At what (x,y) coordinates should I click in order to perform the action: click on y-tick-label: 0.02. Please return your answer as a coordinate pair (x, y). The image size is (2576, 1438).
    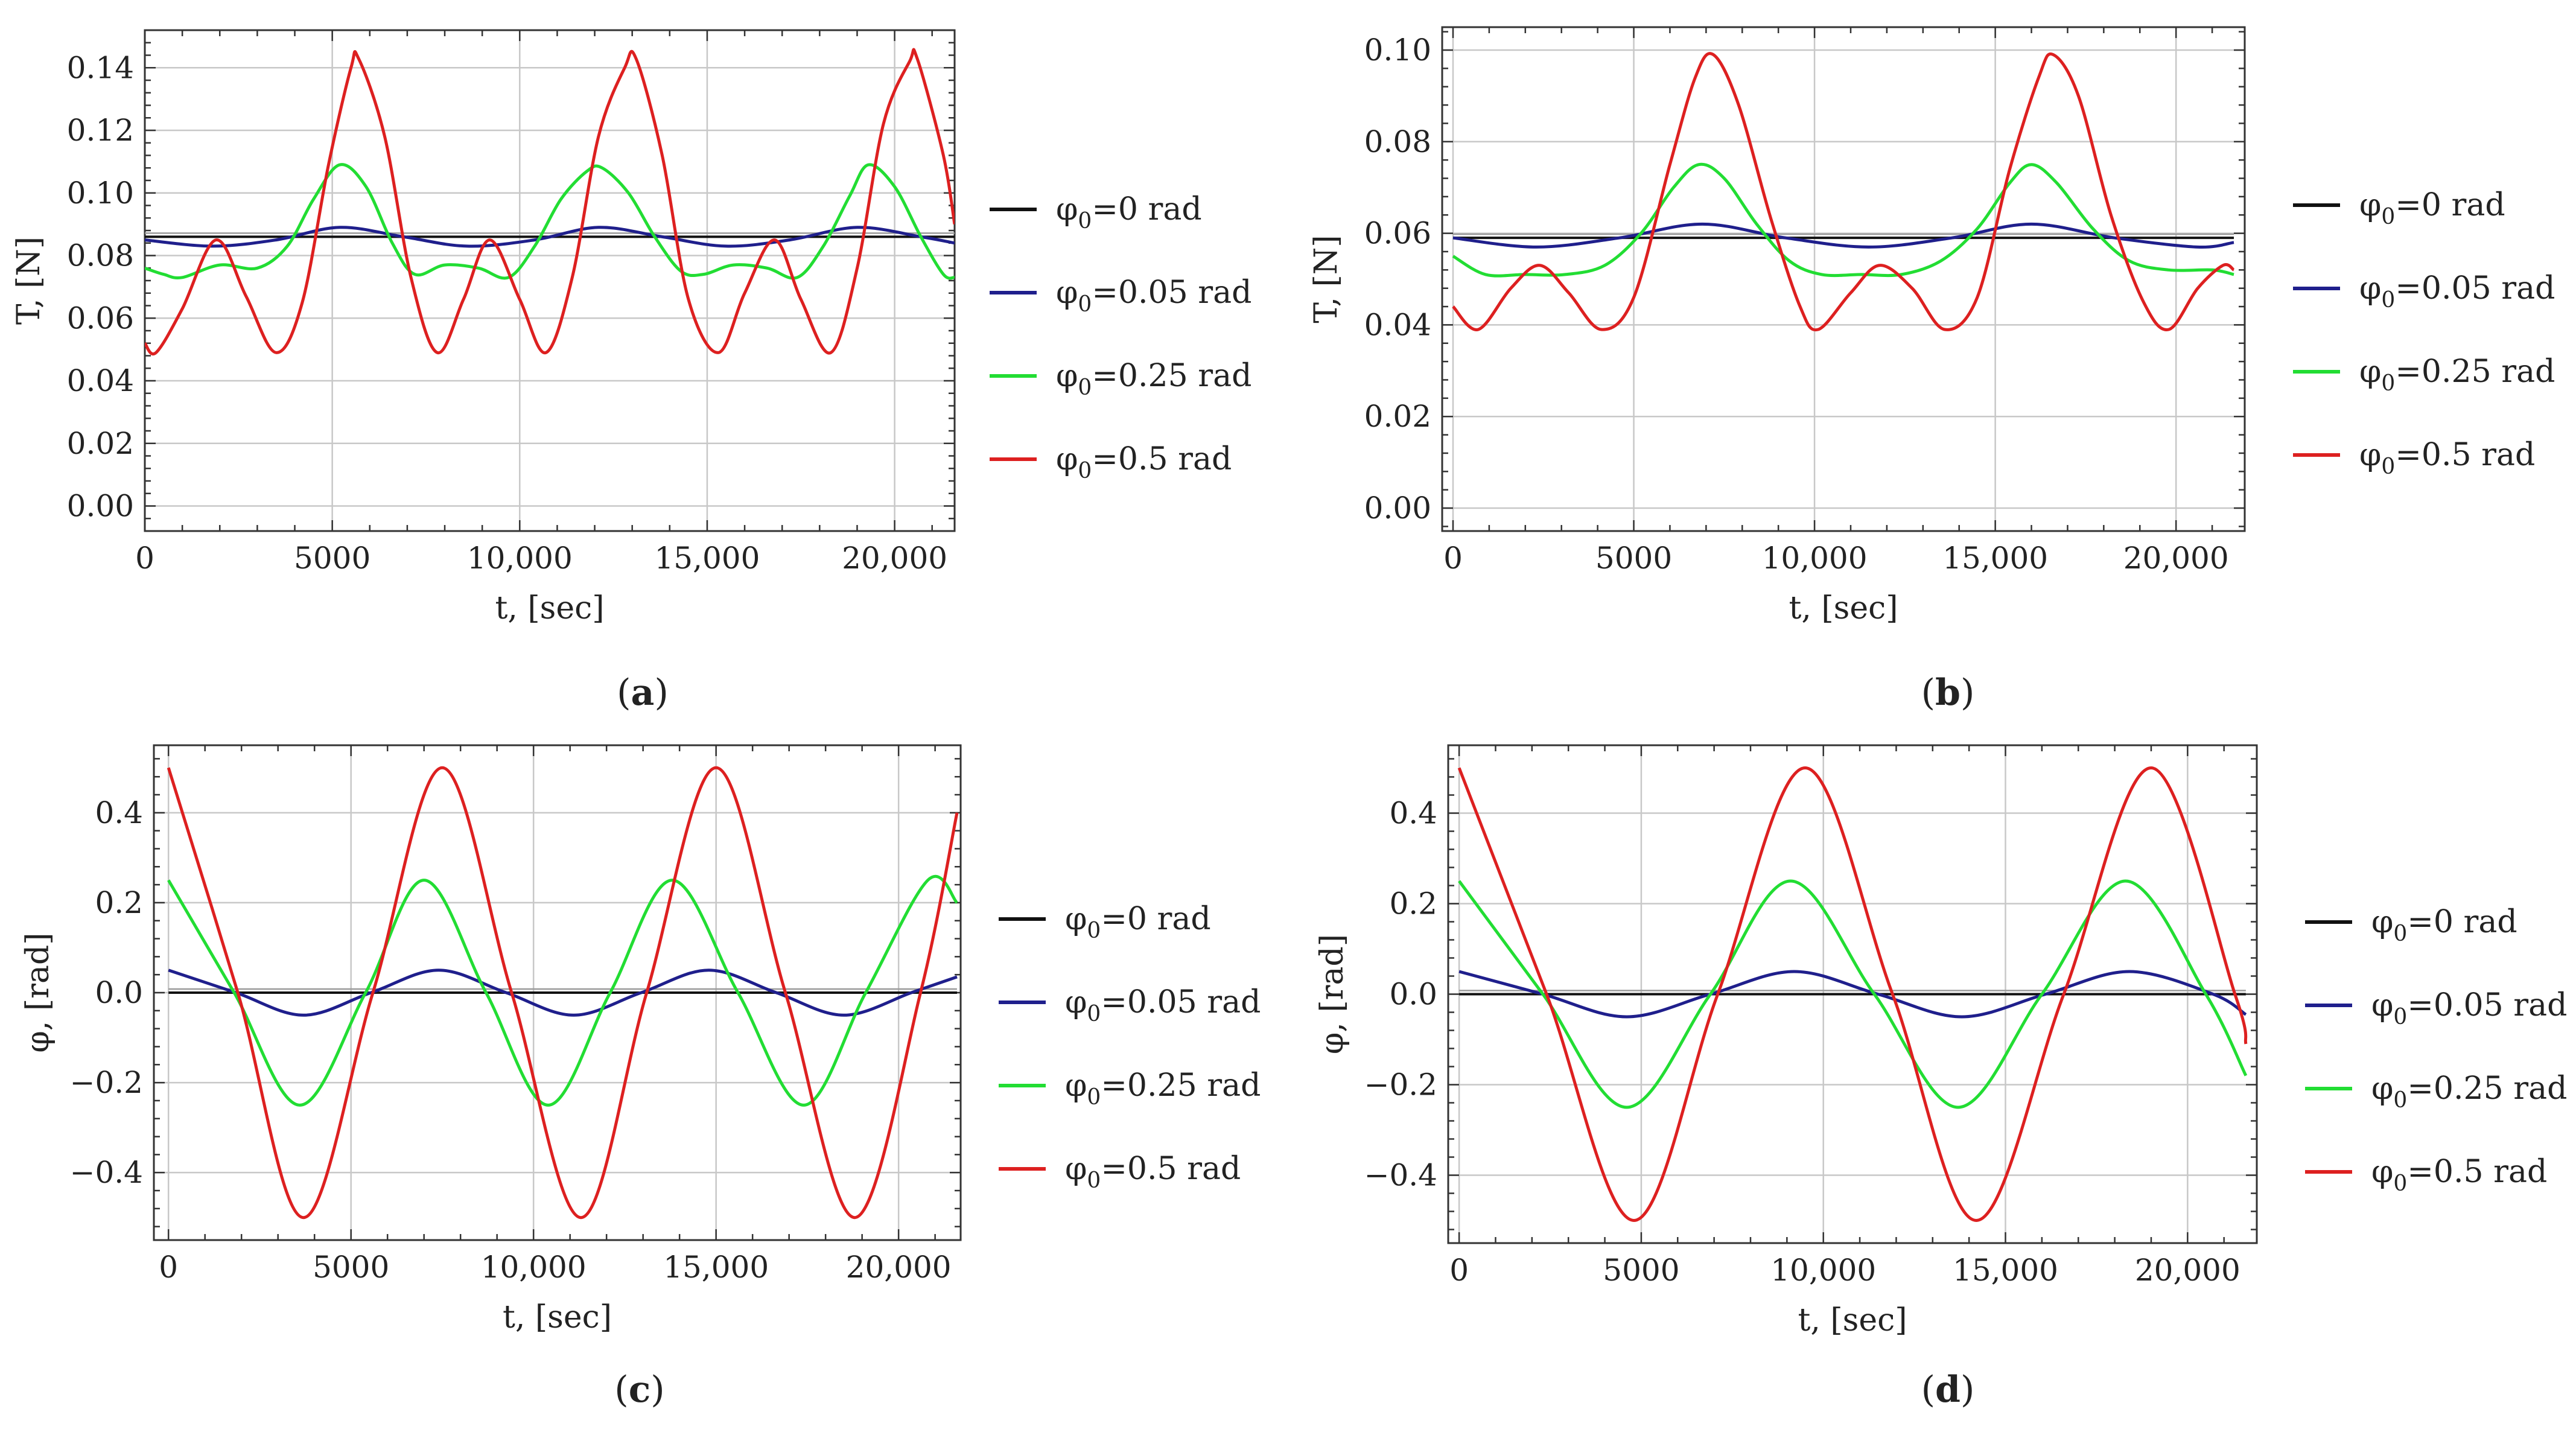
    Looking at the image, I should click on (1397, 416).